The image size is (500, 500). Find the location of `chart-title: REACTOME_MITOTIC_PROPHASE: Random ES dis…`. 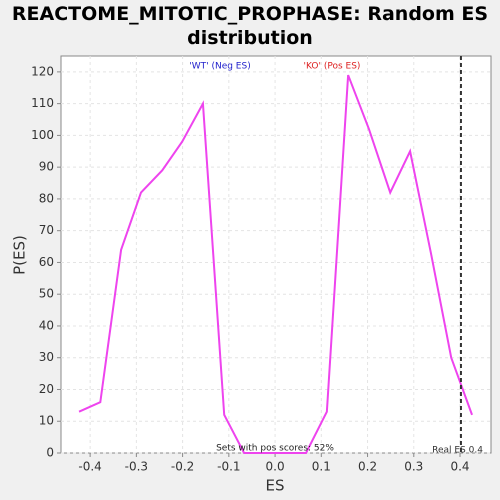

chart-title: REACTOME_MITOTIC_PROPHASE: Random ES dis… is located at coordinates (250, 26).